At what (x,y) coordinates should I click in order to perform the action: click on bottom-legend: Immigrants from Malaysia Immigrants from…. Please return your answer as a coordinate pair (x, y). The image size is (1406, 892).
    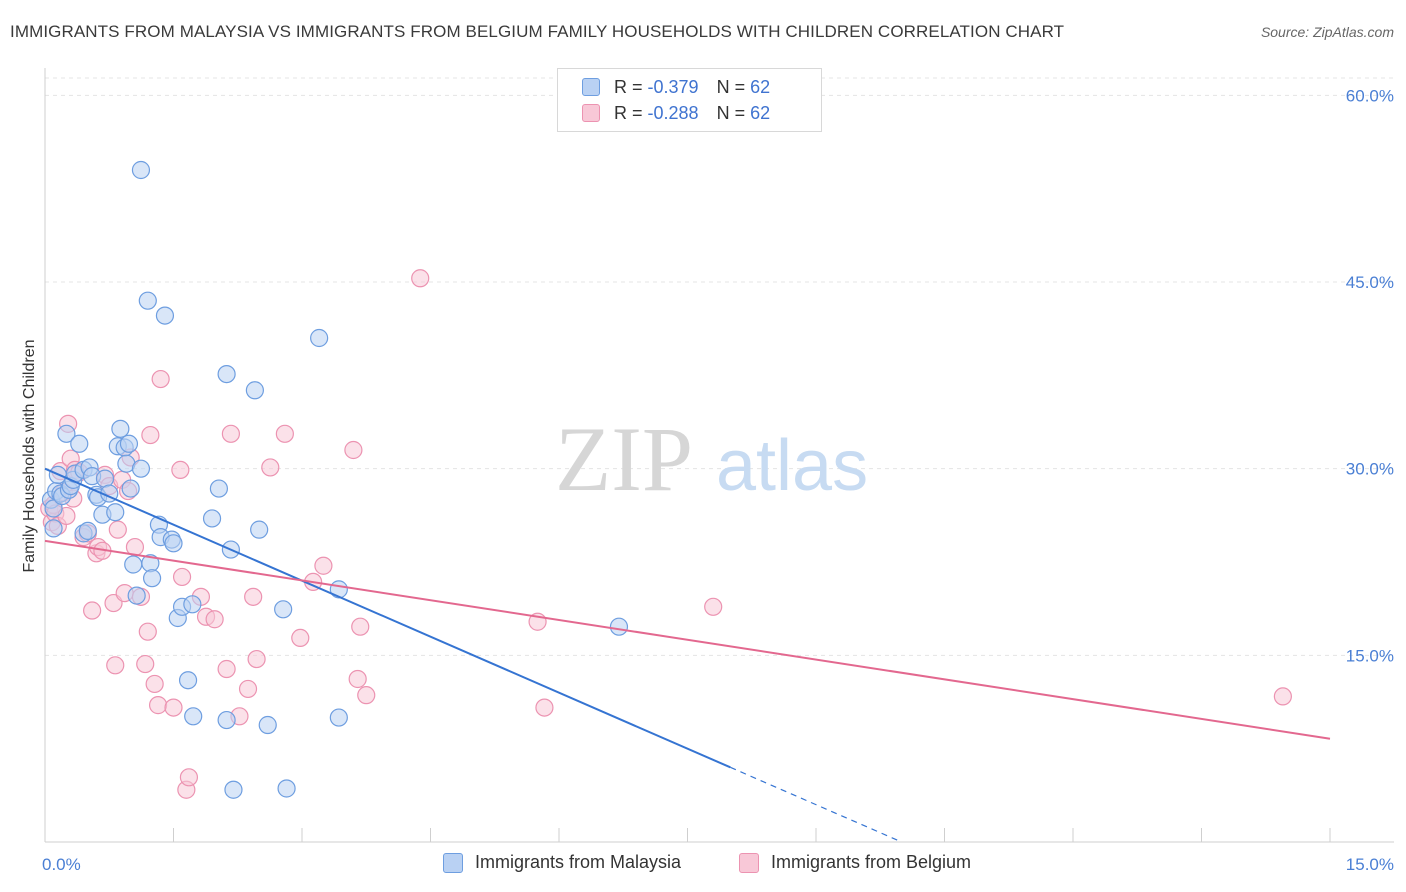
    Looking at the image, I should click on (703, 865).